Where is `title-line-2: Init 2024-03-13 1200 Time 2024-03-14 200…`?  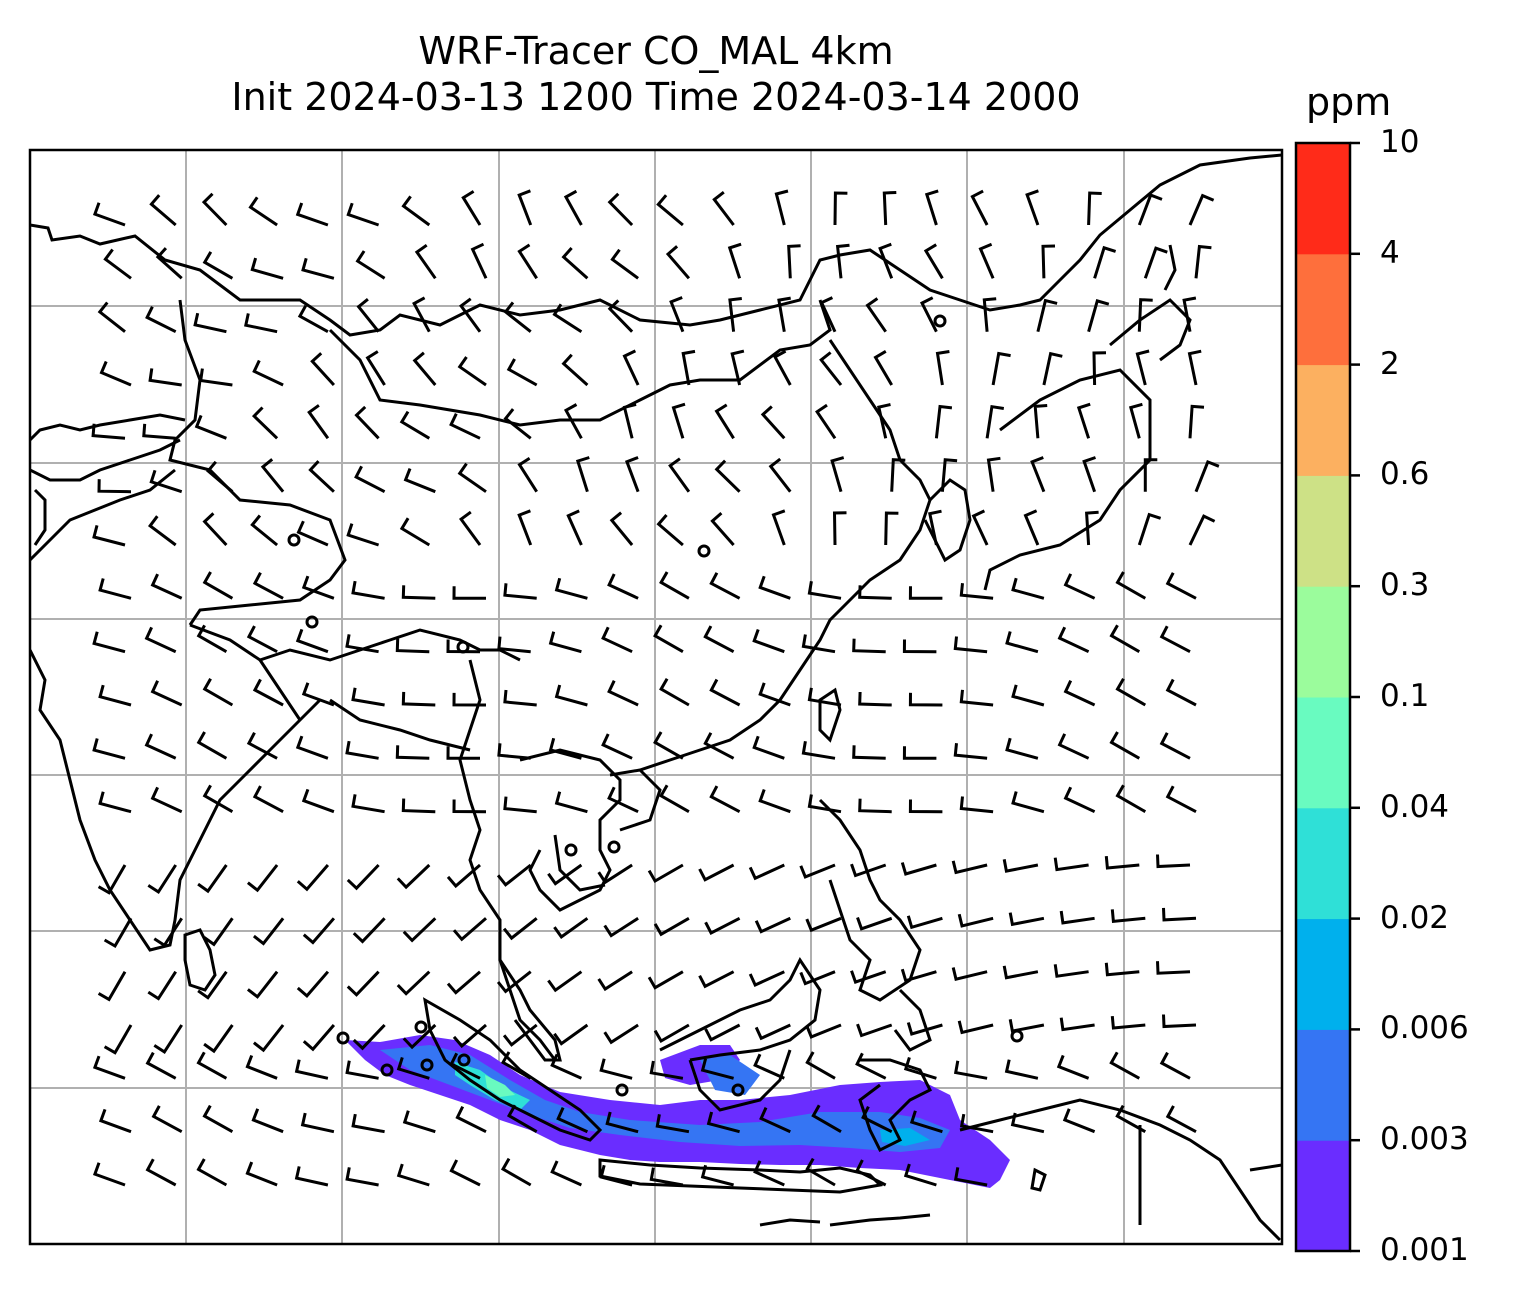
title-line-2: Init 2024-03-13 1200 Time 2024-03-14 200… is located at coordinates (656, 97).